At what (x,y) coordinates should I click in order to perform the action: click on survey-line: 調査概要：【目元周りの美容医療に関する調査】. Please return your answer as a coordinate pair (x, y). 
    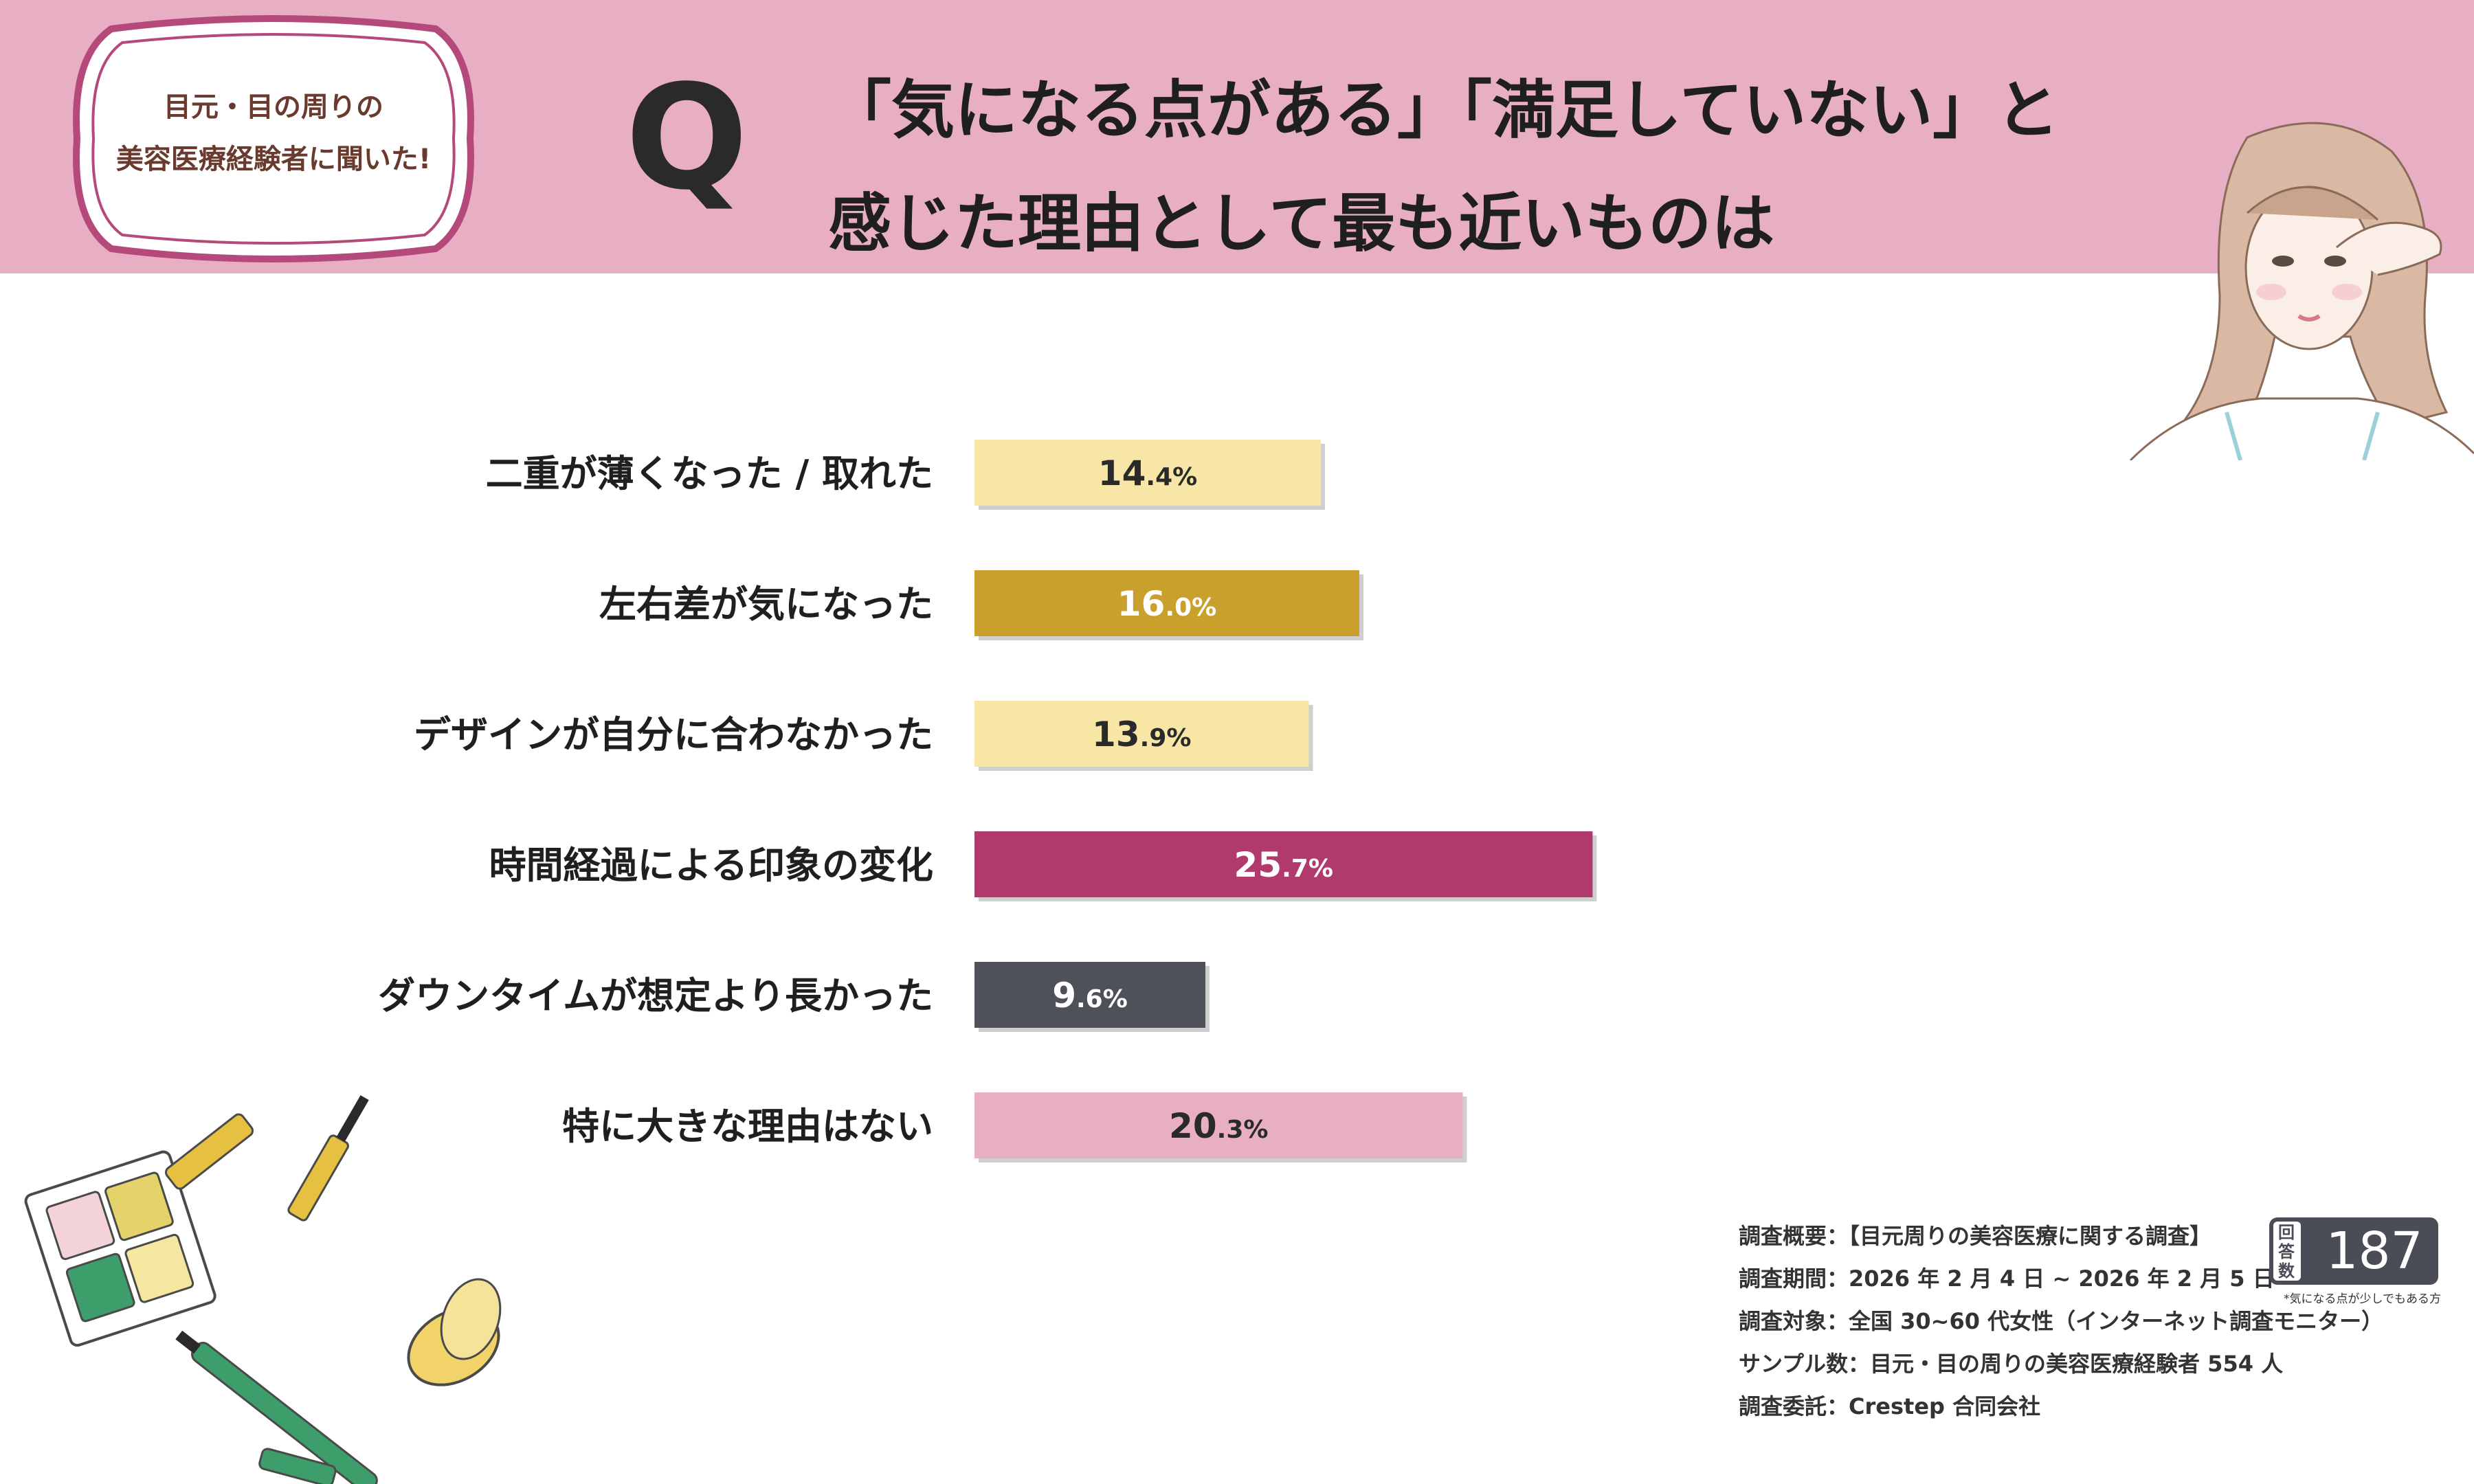
    Looking at the image, I should click on (1975, 1236).